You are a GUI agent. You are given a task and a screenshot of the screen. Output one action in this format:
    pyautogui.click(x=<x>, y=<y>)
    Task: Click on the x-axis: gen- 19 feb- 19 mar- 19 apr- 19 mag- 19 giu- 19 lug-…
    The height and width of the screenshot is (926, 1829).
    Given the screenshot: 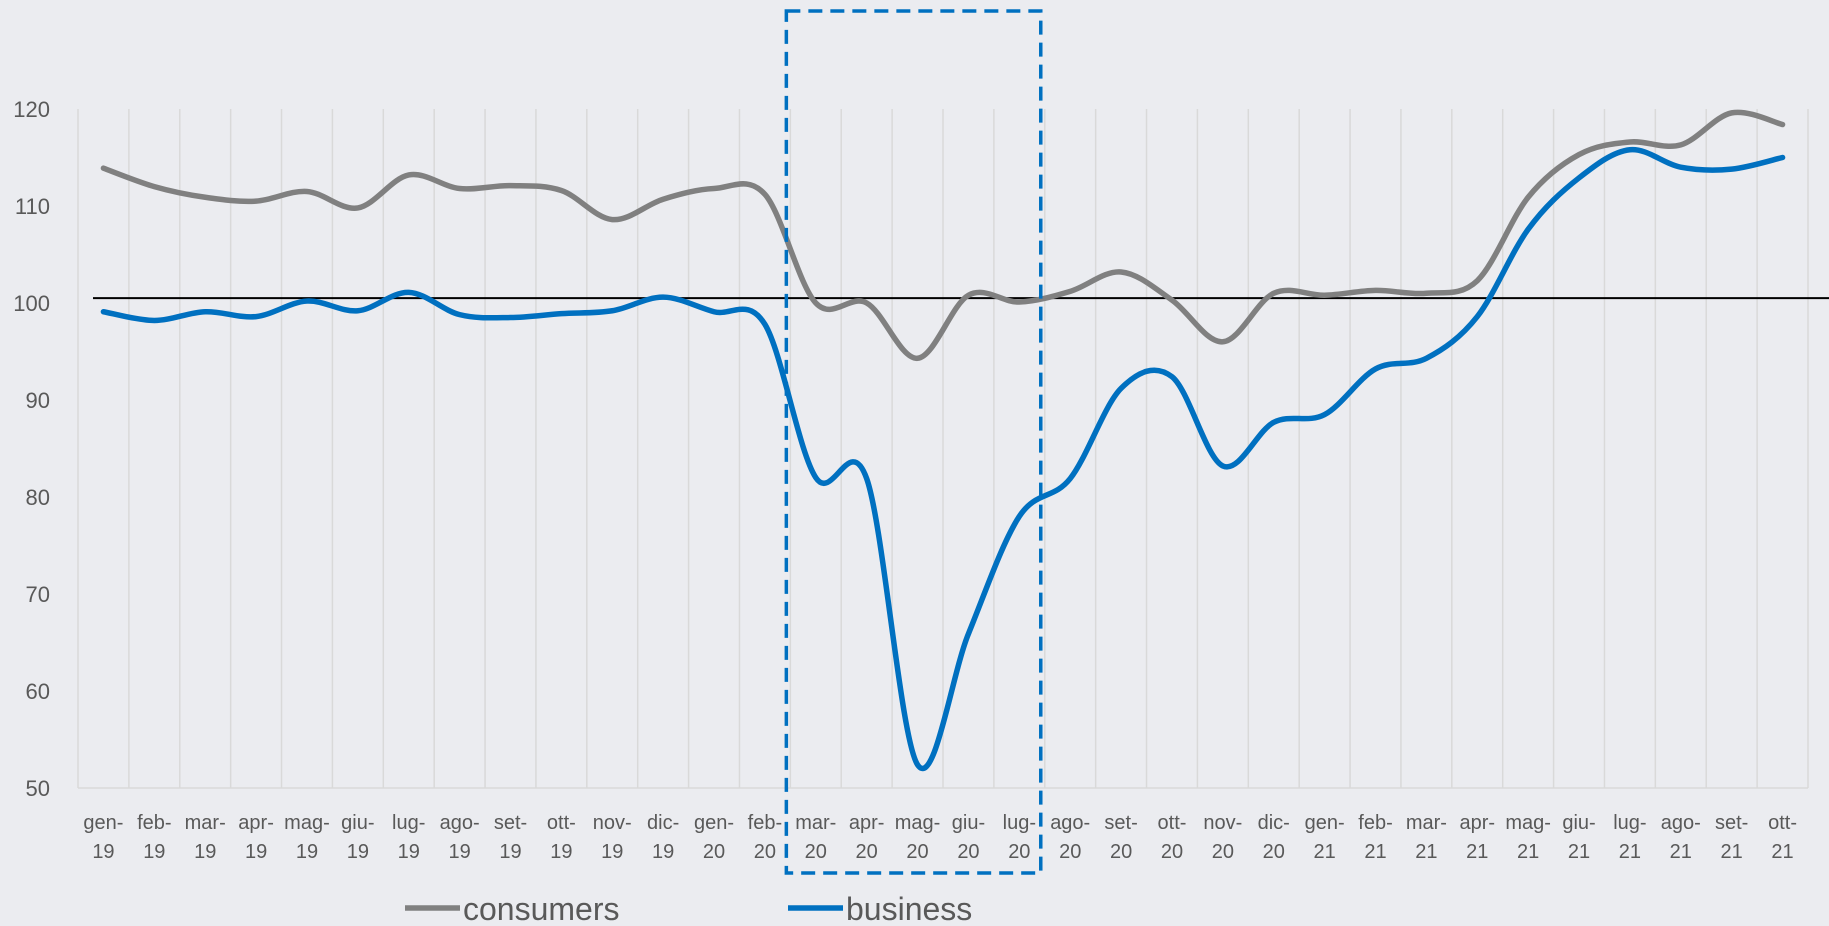 What is the action you would take?
    pyautogui.click(x=940, y=837)
    